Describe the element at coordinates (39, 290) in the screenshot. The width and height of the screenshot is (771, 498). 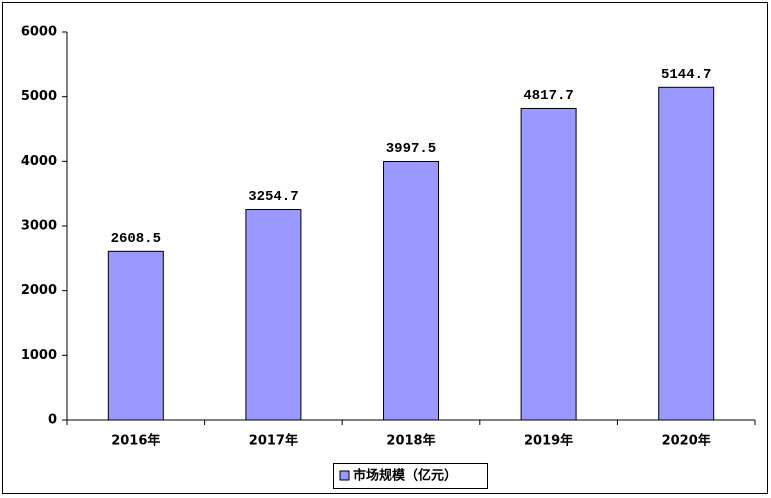
I see `y-tick-label: 2000` at that location.